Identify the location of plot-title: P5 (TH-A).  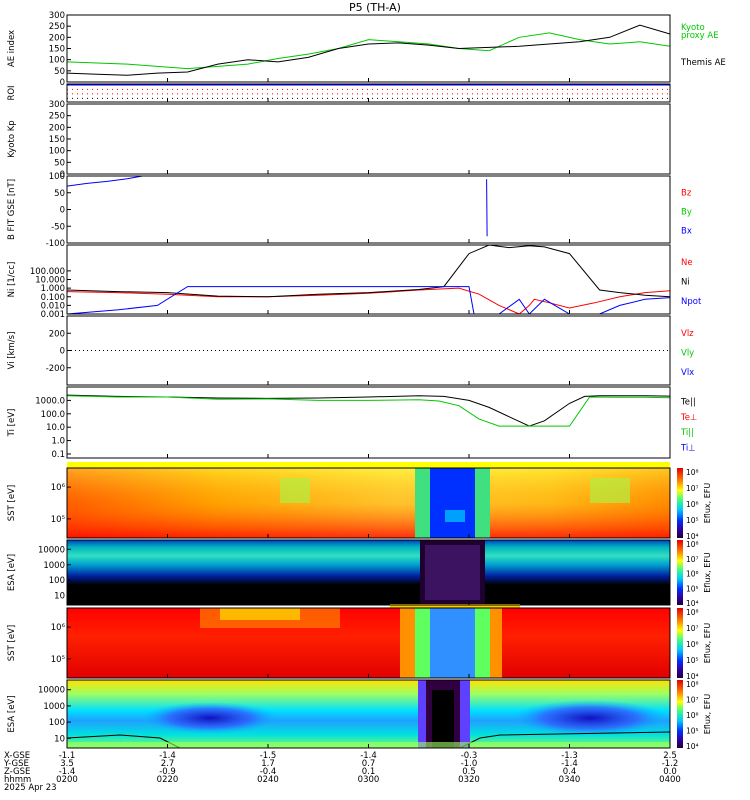
(375, 7).